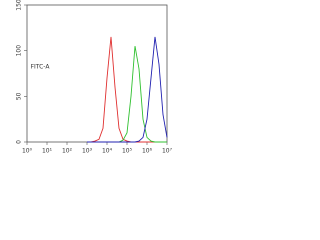  Describe the element at coordinates (127, 151) in the screenshot. I see `x-tick-label: 10⁵` at that location.